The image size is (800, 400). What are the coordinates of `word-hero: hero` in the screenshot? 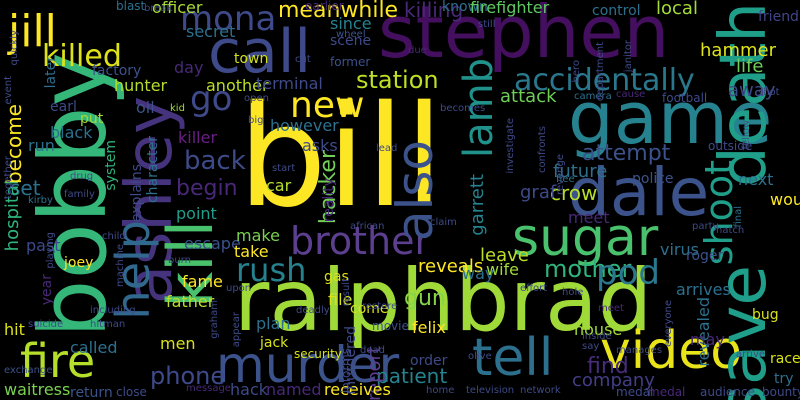 It's located at (576, 71).